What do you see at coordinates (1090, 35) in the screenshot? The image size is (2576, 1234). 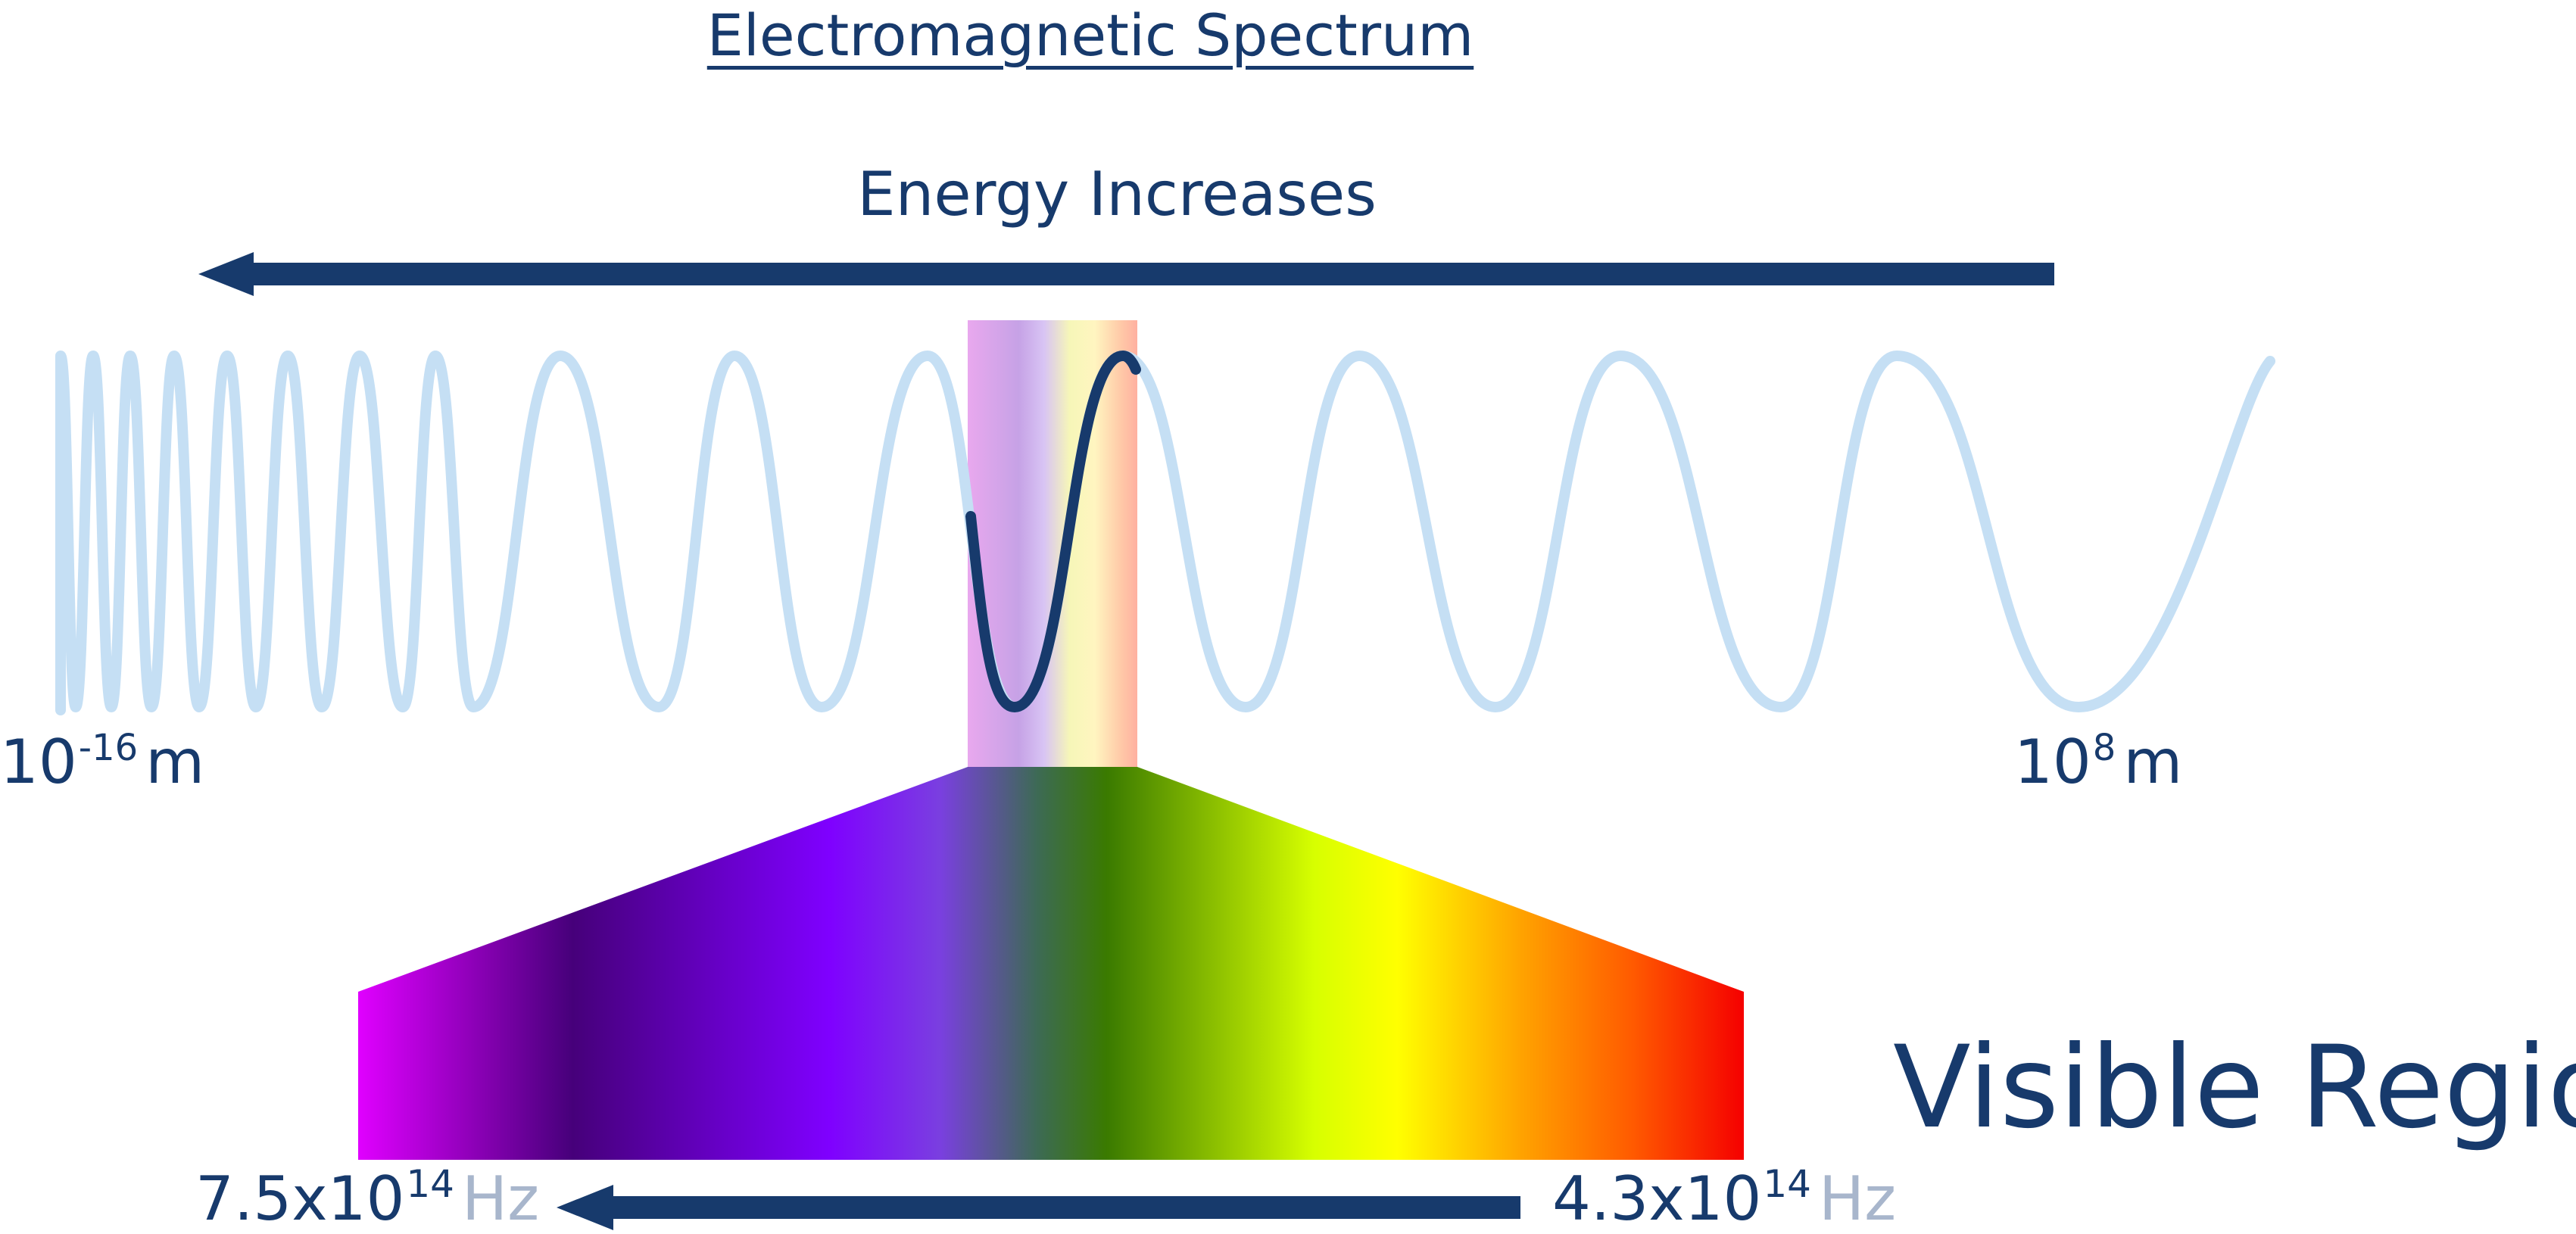 I see `diagram-title: Electromagnetic Spectrum` at bounding box center [1090, 35].